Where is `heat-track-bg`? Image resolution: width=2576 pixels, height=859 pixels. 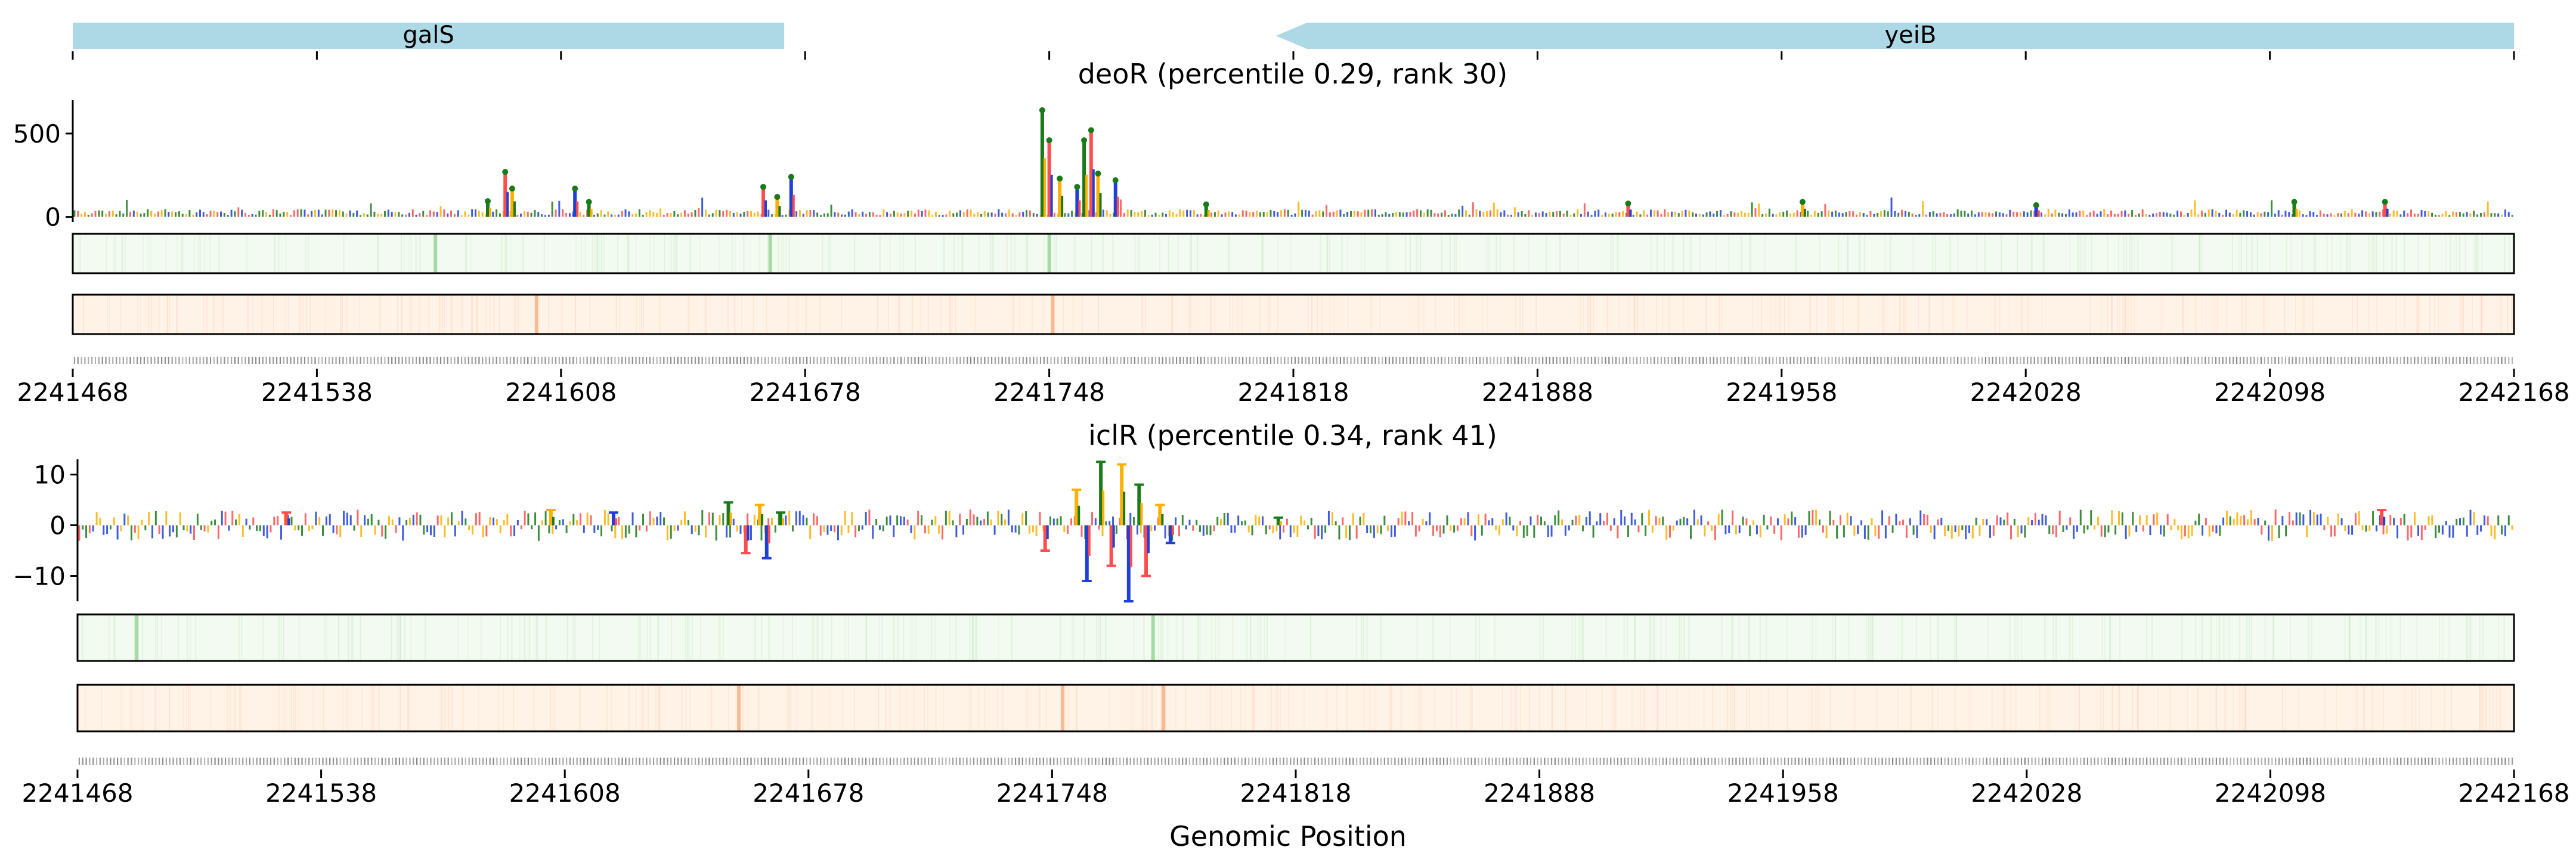
heat-track-bg is located at coordinates (1296, 637).